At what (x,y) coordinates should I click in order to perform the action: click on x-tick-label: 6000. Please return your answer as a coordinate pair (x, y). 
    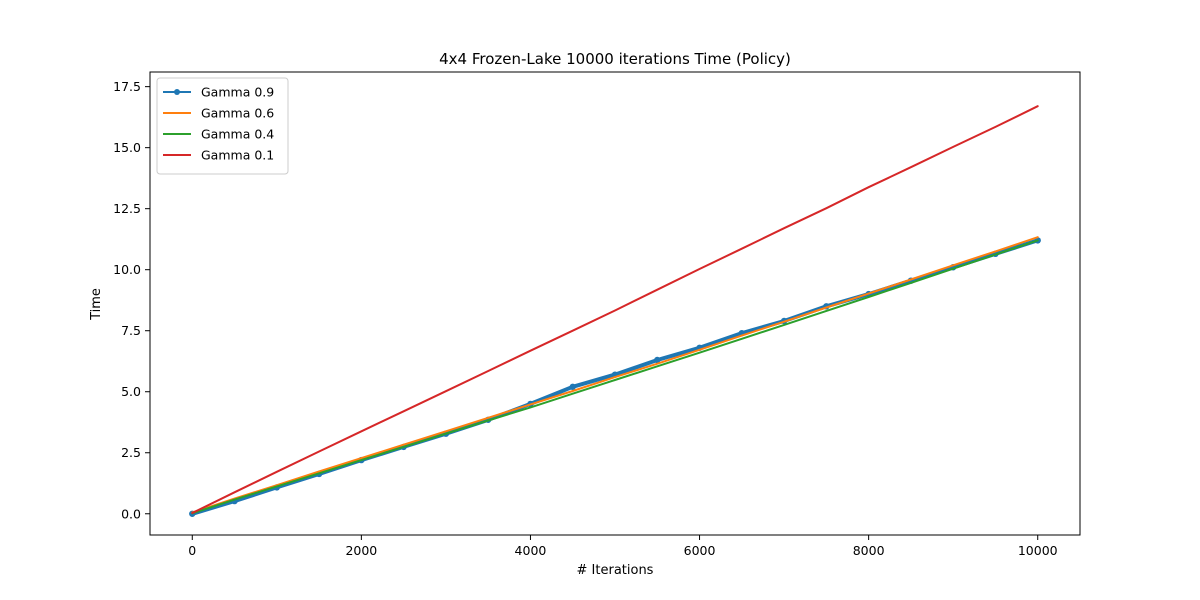
    Looking at the image, I should click on (700, 550).